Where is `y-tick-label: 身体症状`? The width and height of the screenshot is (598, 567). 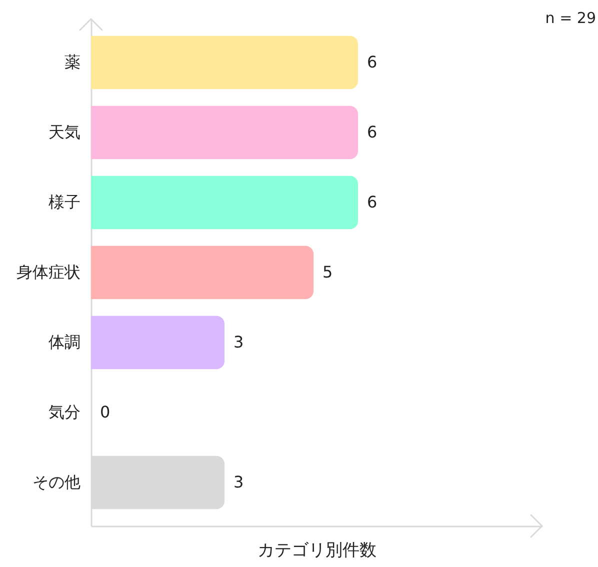 y-tick-label: 身体症状 is located at coordinates (48, 272).